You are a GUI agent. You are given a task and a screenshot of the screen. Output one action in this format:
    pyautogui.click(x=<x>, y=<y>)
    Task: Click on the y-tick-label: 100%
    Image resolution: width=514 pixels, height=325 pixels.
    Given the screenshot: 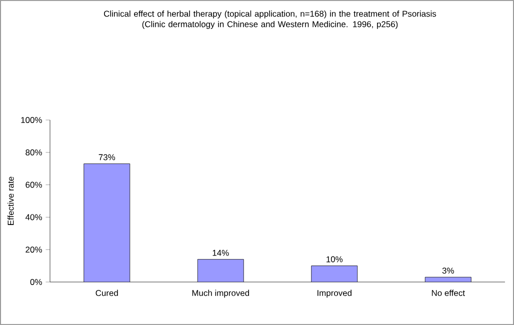 What is the action you would take?
    pyautogui.click(x=31, y=120)
    